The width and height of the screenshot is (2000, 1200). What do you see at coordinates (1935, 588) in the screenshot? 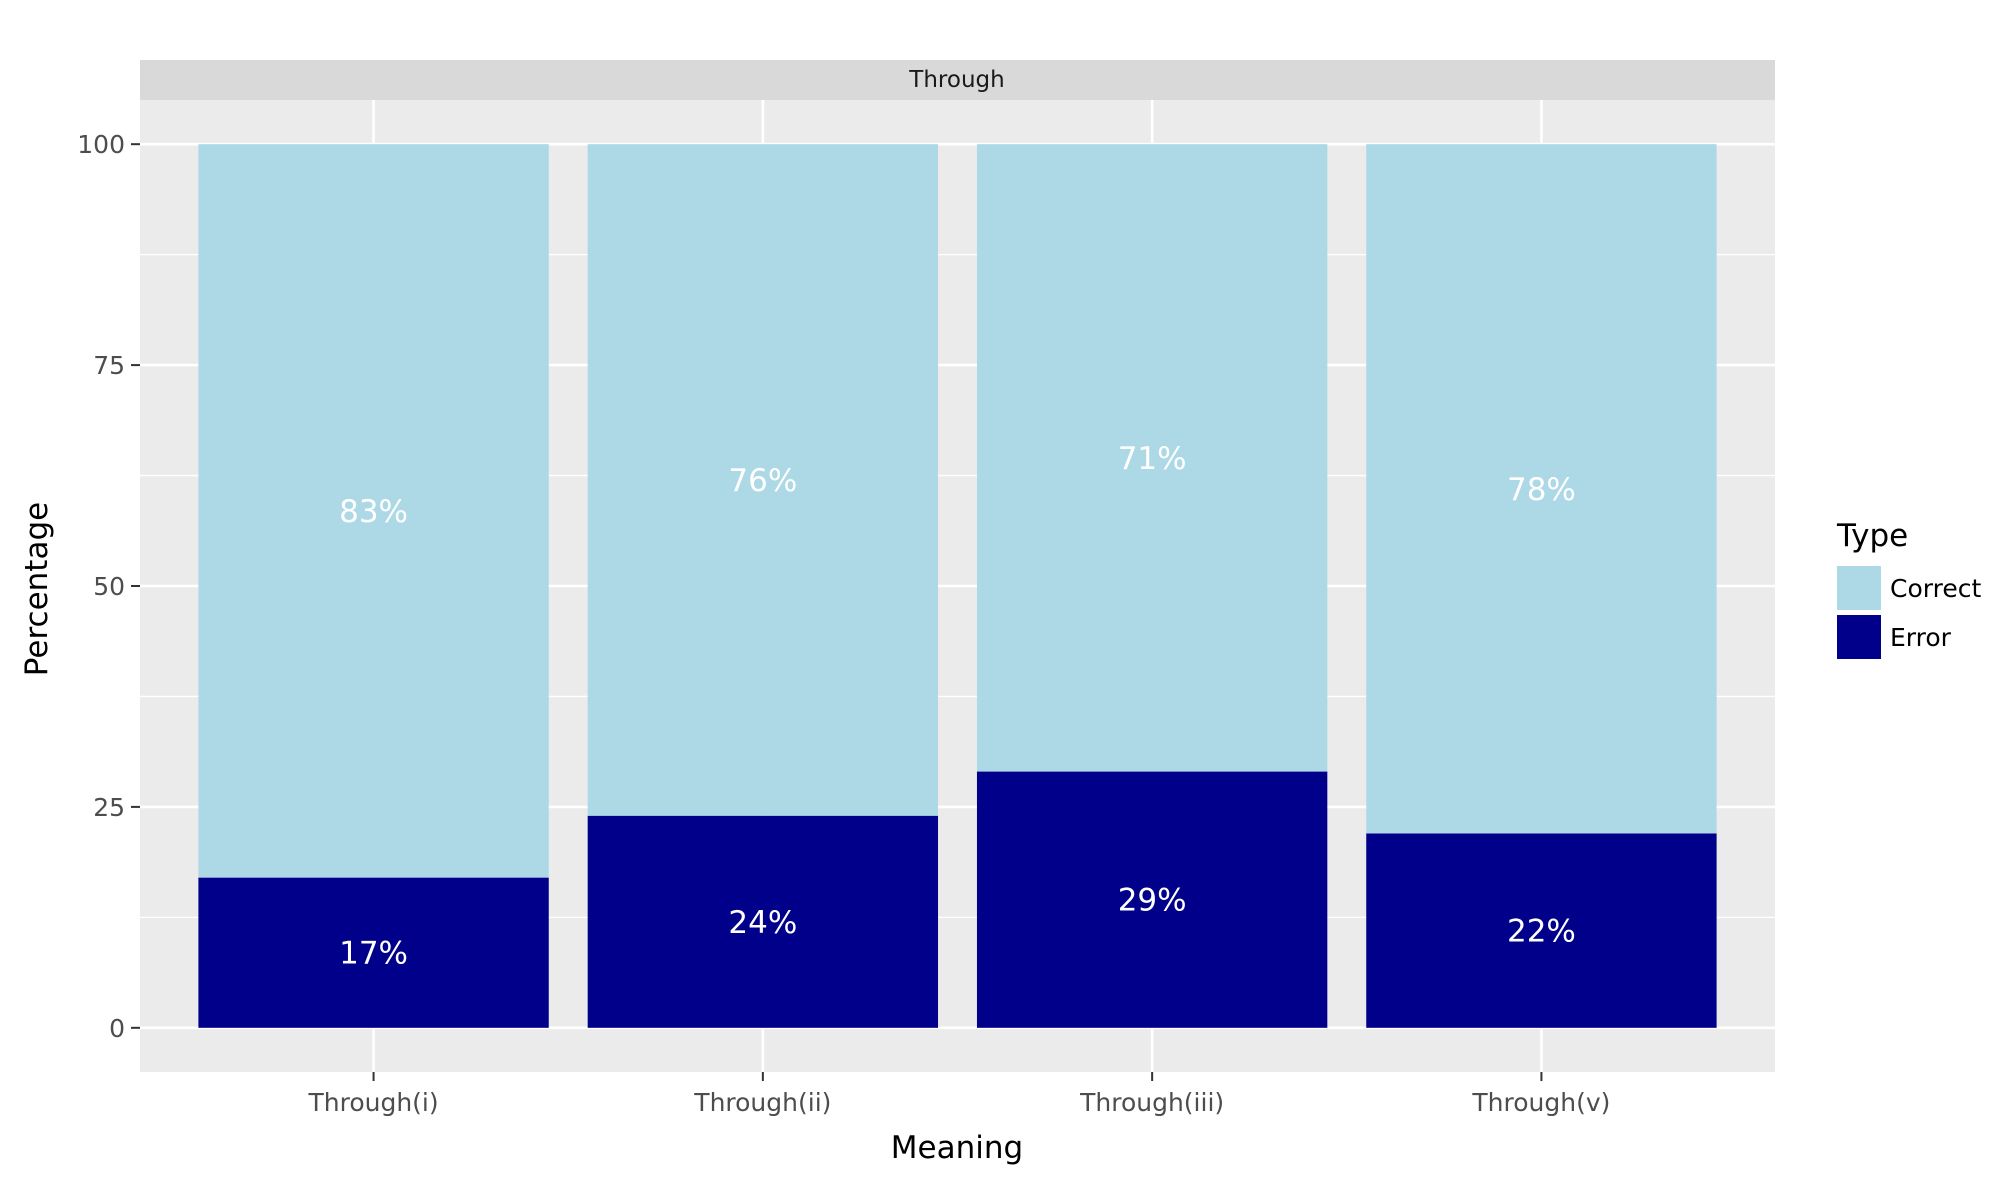
I see `legend-label-correct: Correct` at bounding box center [1935, 588].